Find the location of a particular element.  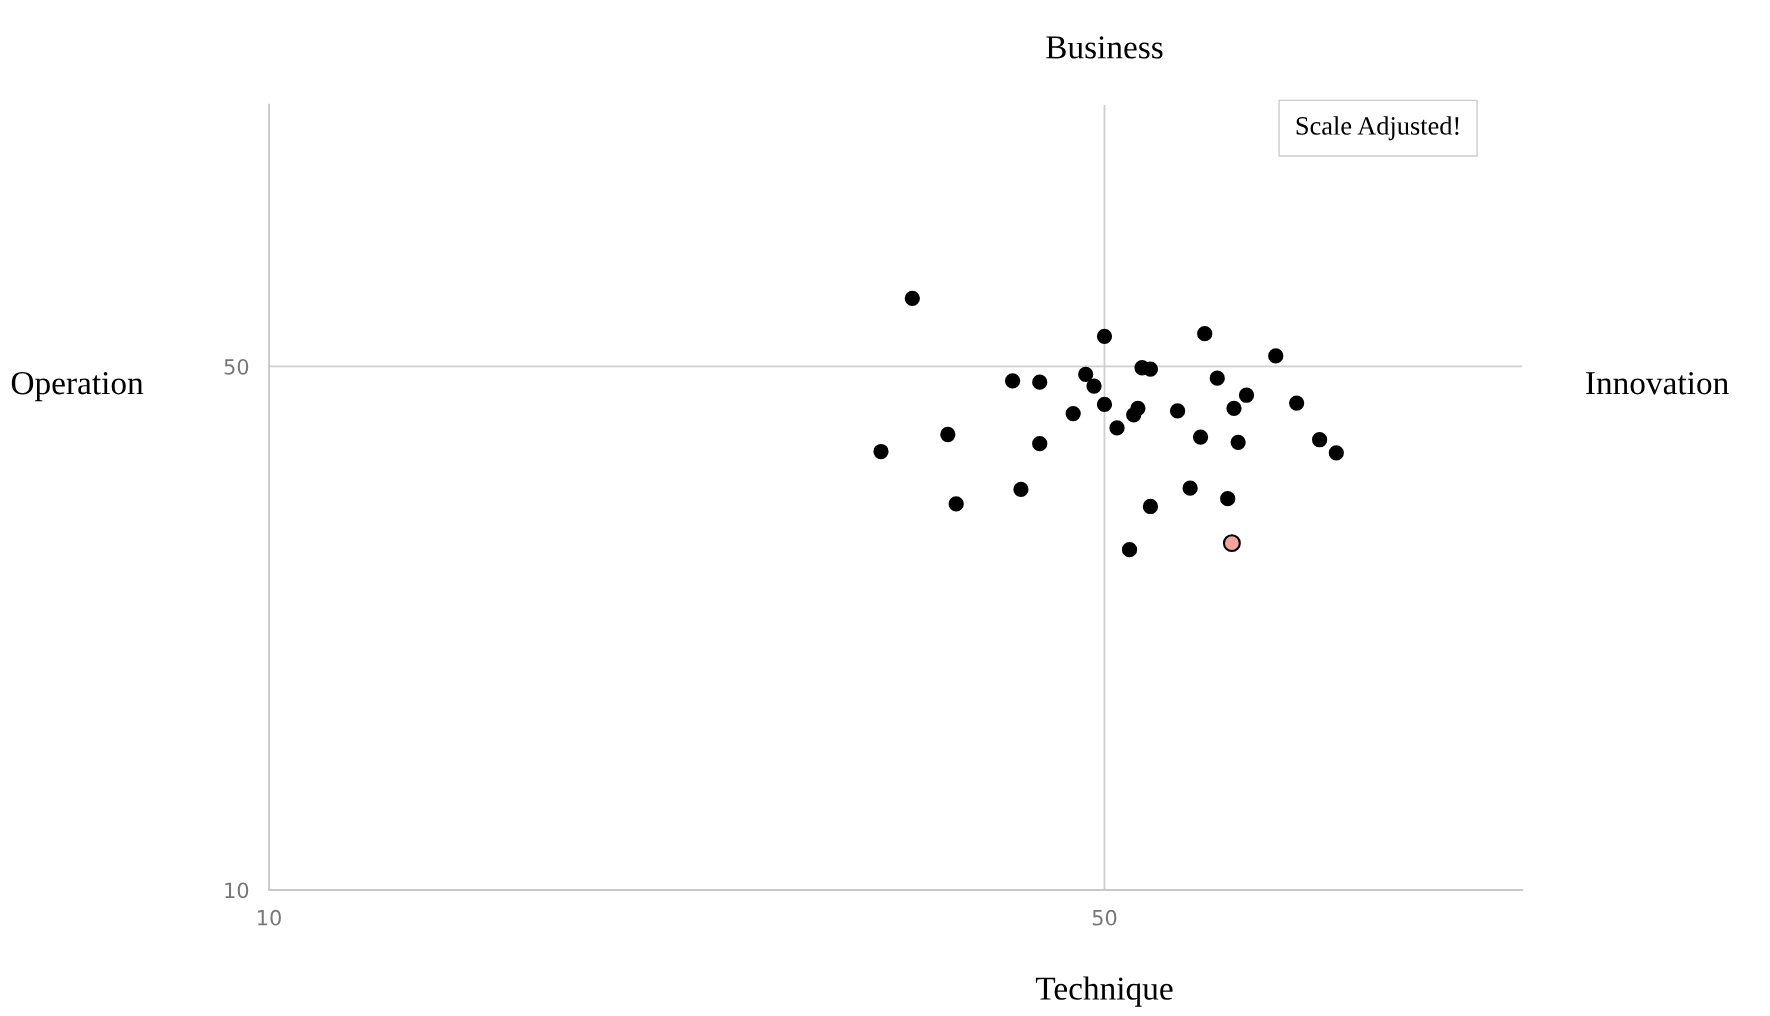

annotation: Scale Adjusted! is located at coordinates (1377, 128).